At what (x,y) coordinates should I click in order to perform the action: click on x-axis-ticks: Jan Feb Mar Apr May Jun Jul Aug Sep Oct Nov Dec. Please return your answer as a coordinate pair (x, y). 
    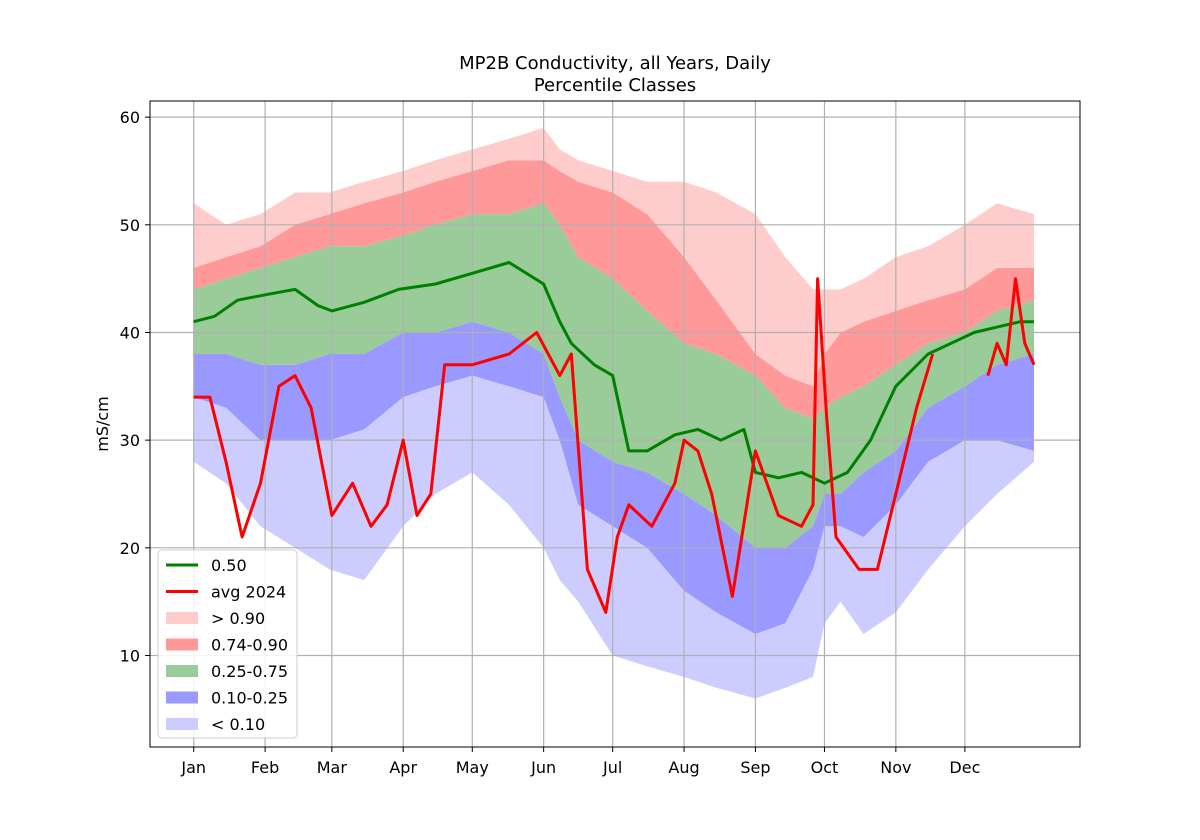
    Looking at the image, I should click on (580, 762).